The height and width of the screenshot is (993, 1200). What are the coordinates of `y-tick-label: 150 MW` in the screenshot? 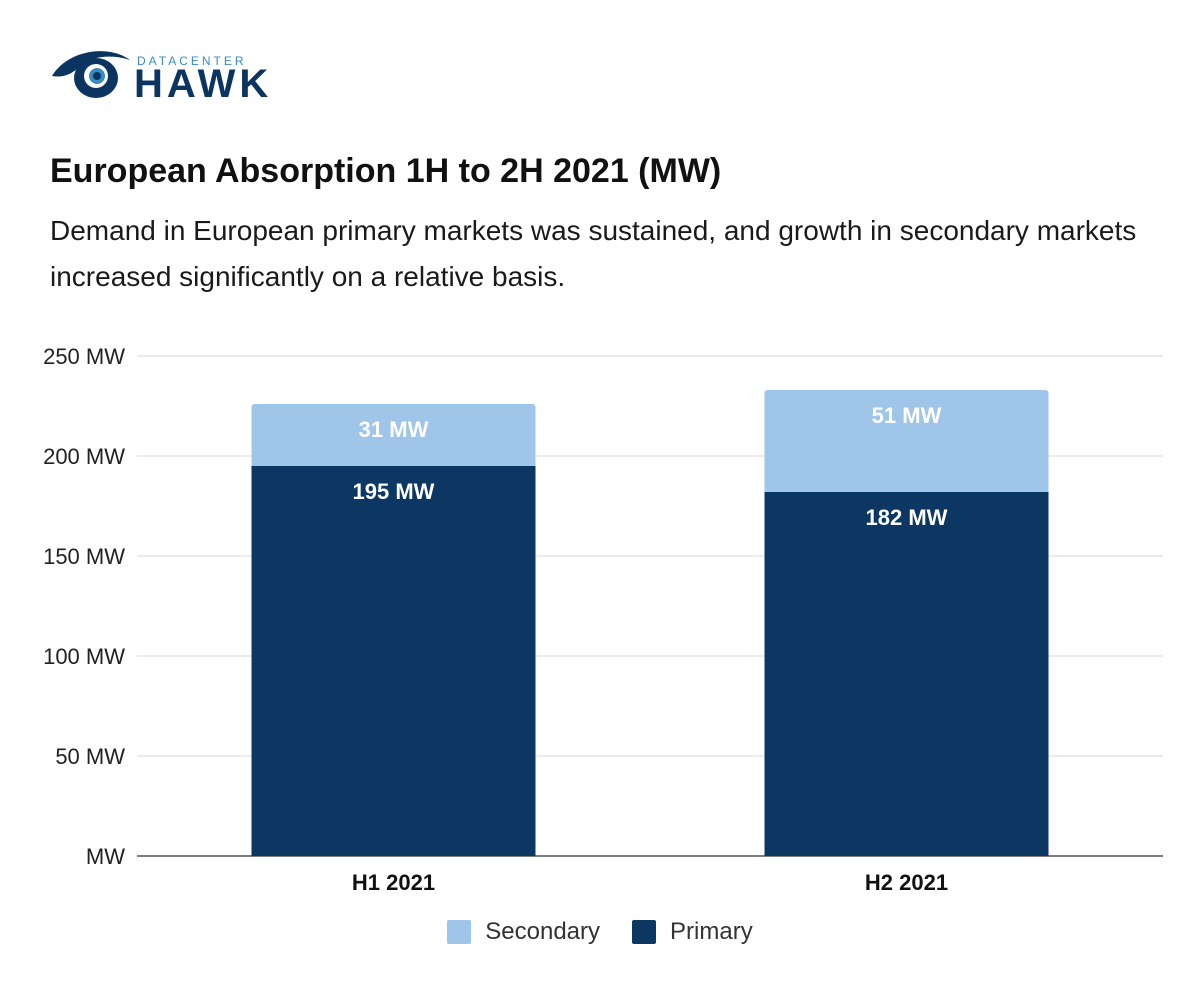 It's located at (84, 556).